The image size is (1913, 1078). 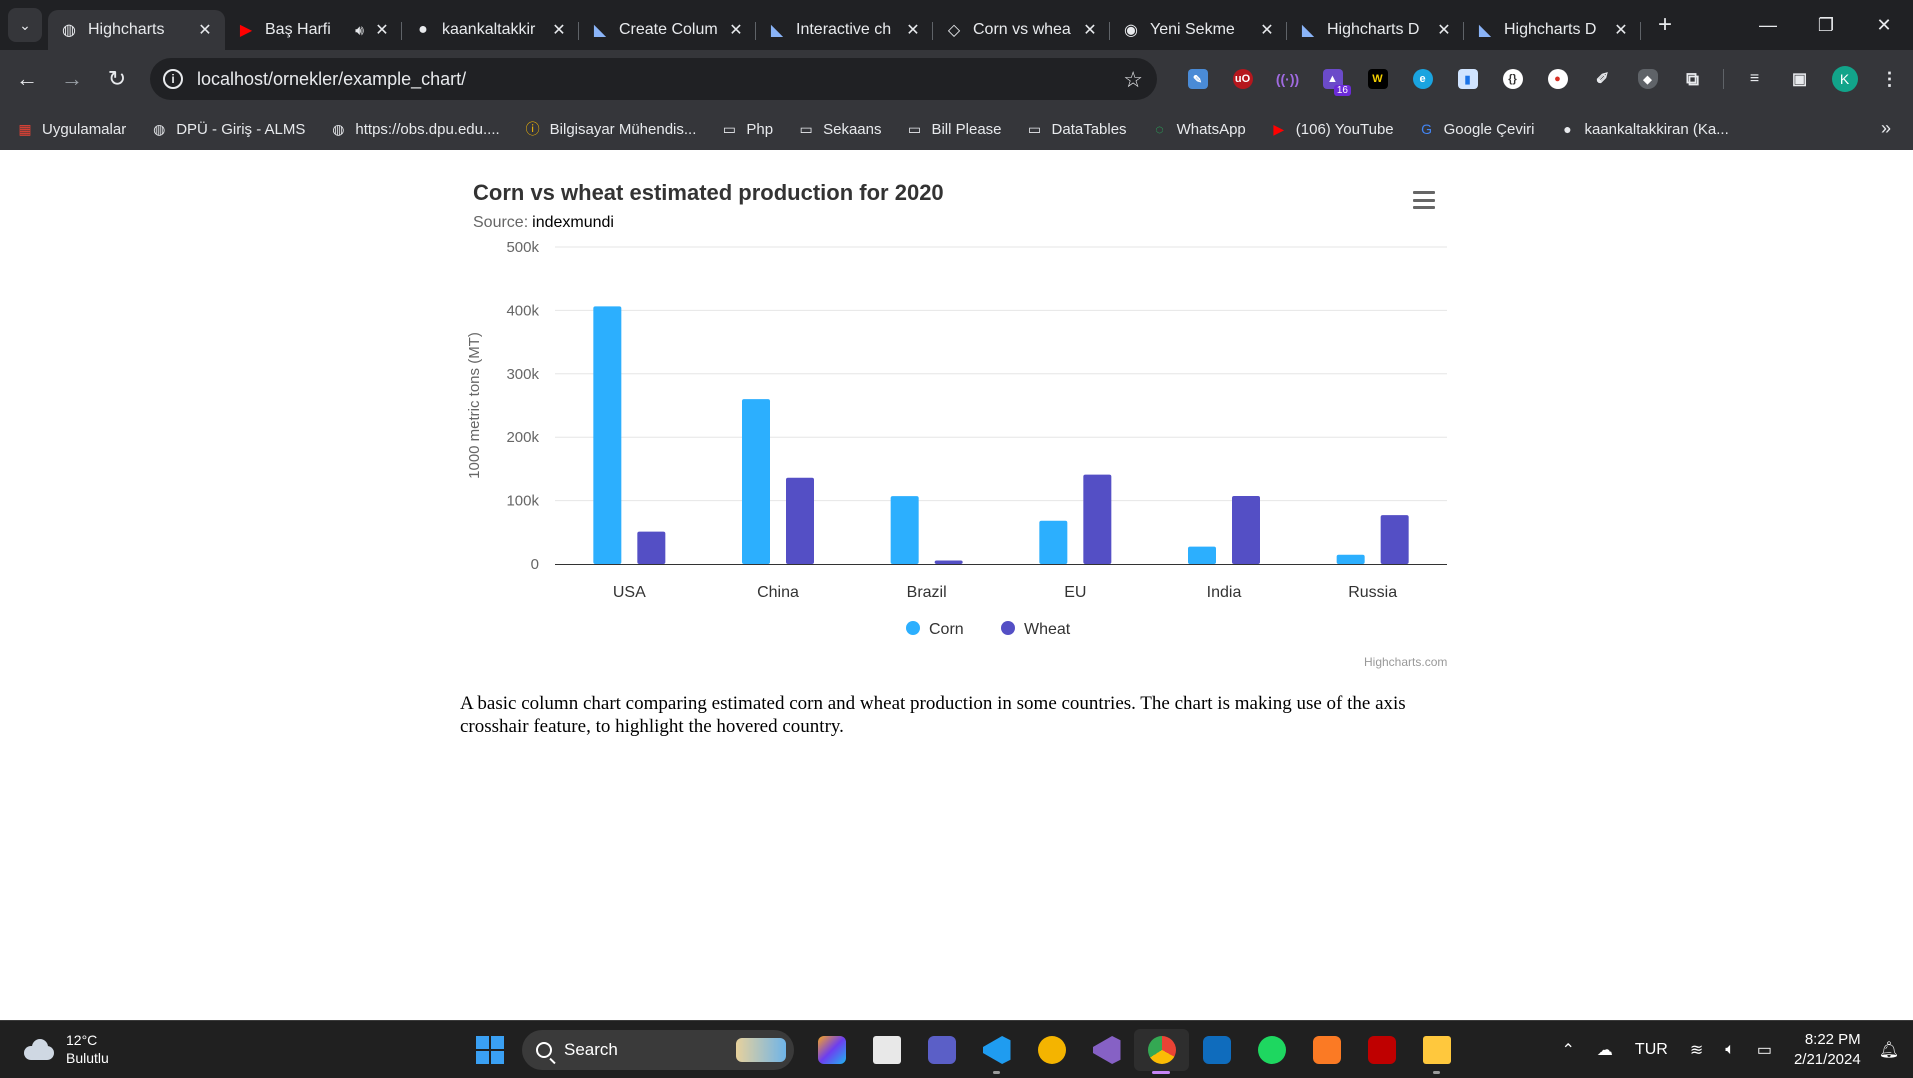 I want to click on bar-corn-china, so click(x=756, y=481).